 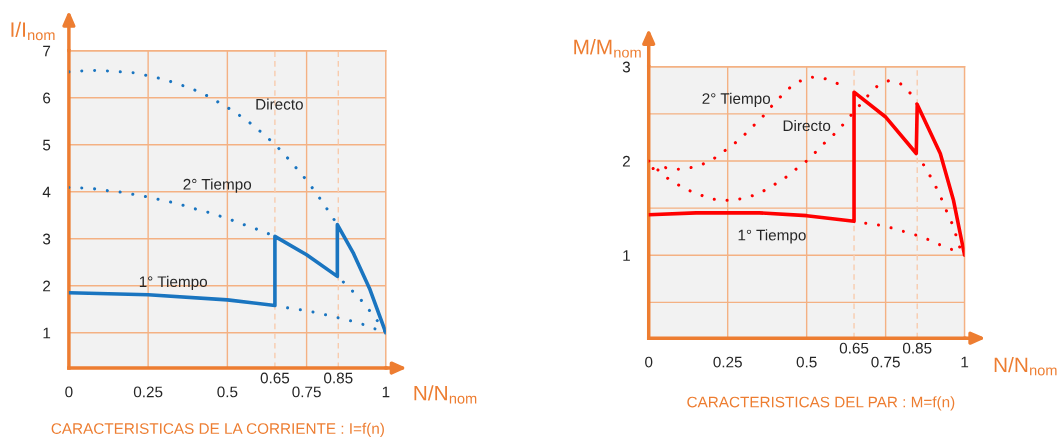 I want to click on y-axis-title: I/I$_{nom}$, so click(x=33, y=31).